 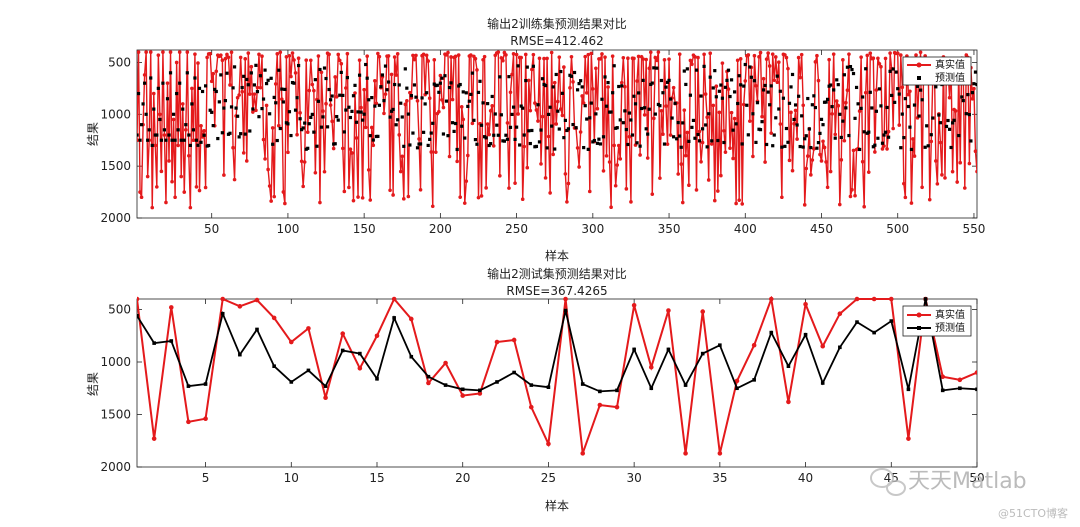 I want to click on y-tick-label: 2000, so click(x=115, y=218).